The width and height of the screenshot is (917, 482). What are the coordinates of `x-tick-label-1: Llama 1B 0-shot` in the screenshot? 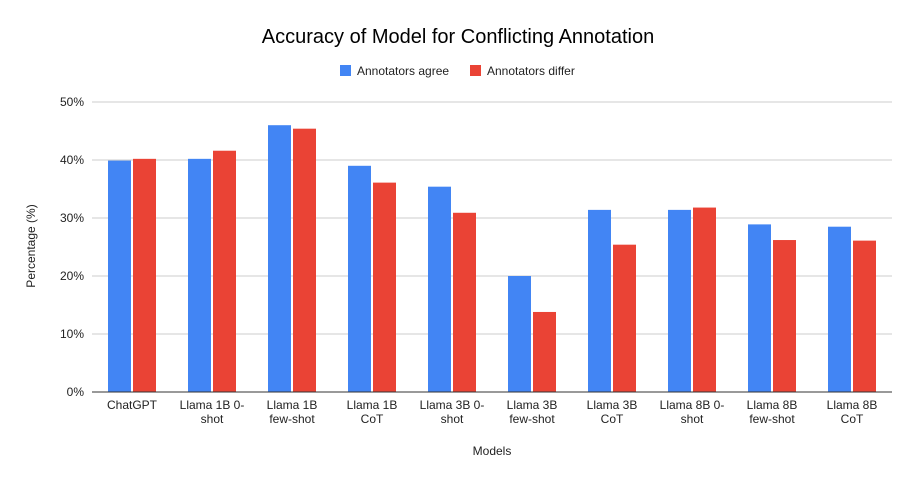 It's located at (212, 412).